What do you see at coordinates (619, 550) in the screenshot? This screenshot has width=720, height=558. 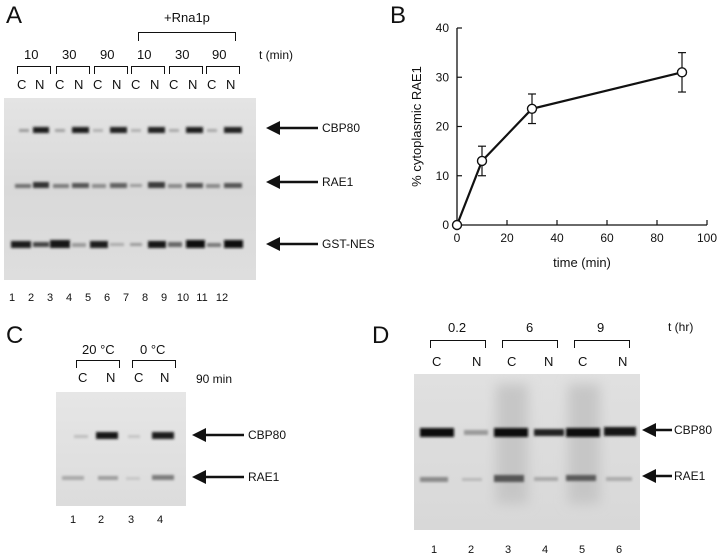 I see `lane-number-d-6: 6` at bounding box center [619, 550].